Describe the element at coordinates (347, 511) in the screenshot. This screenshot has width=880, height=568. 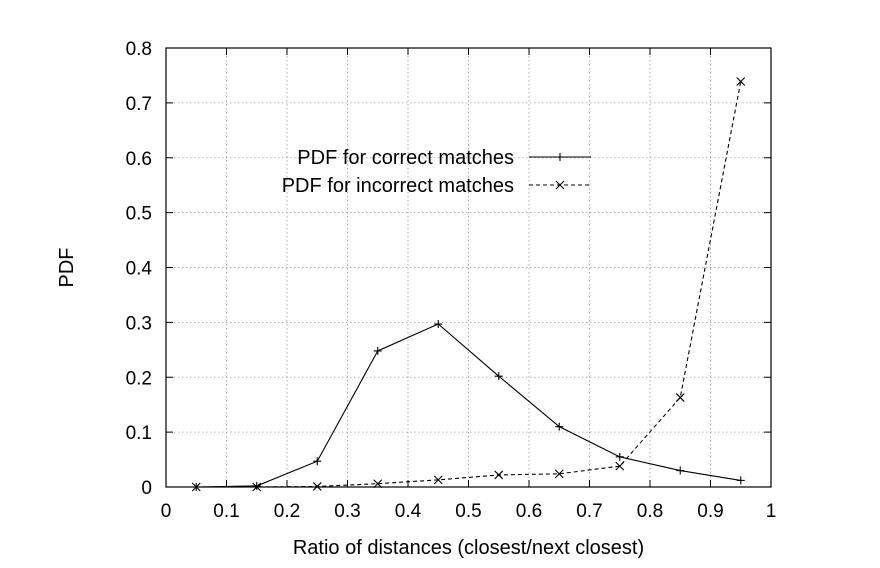
I see `x-tick-label: 0.3` at that location.